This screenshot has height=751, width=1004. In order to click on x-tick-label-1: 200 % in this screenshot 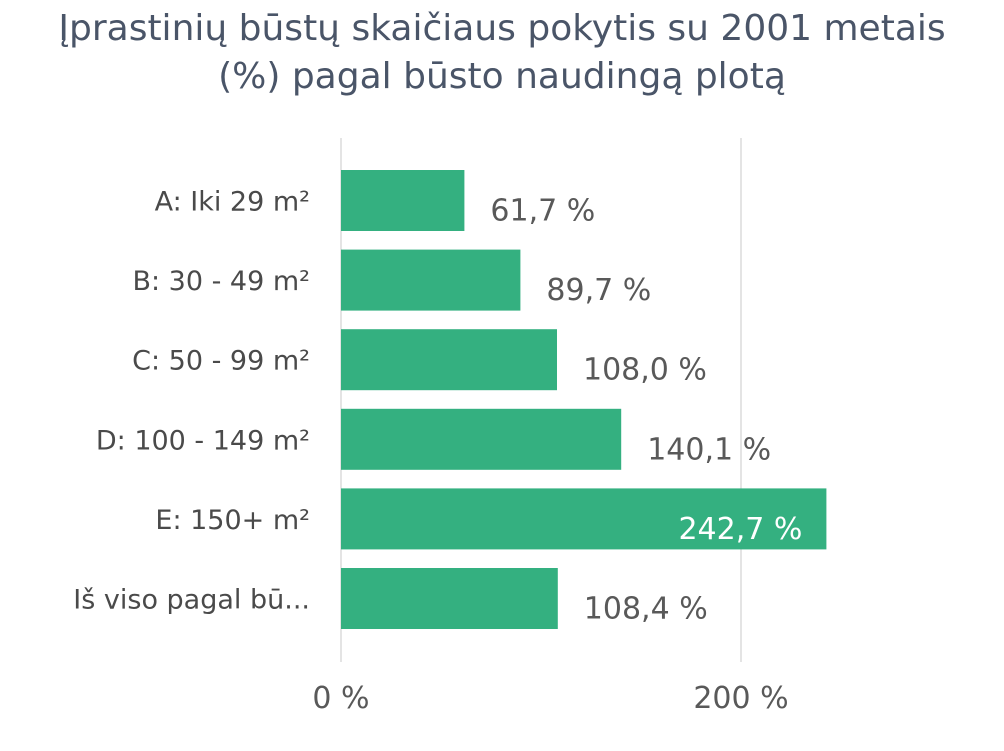, I will do `click(740, 698)`.